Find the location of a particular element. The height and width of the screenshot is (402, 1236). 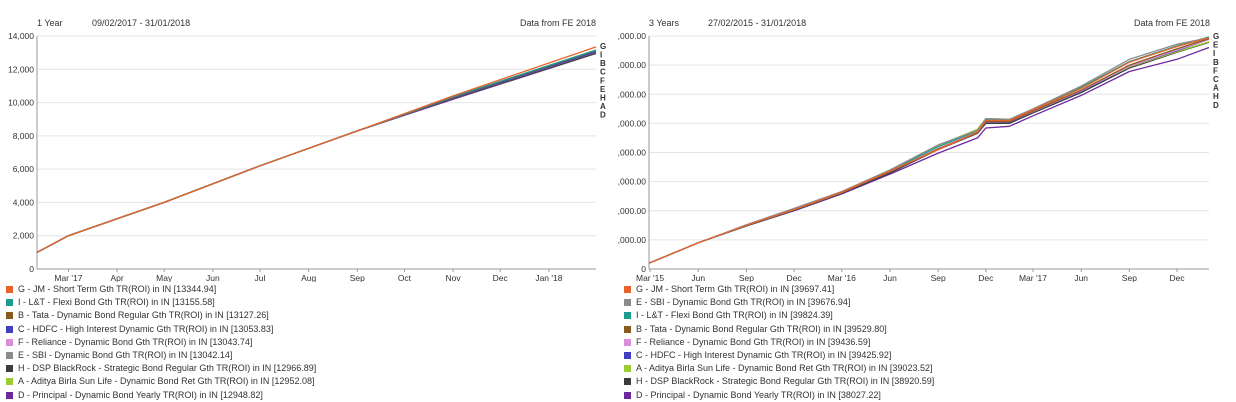

date-range: 09/02/2017 - 31/01/2018 is located at coordinates (141, 23).